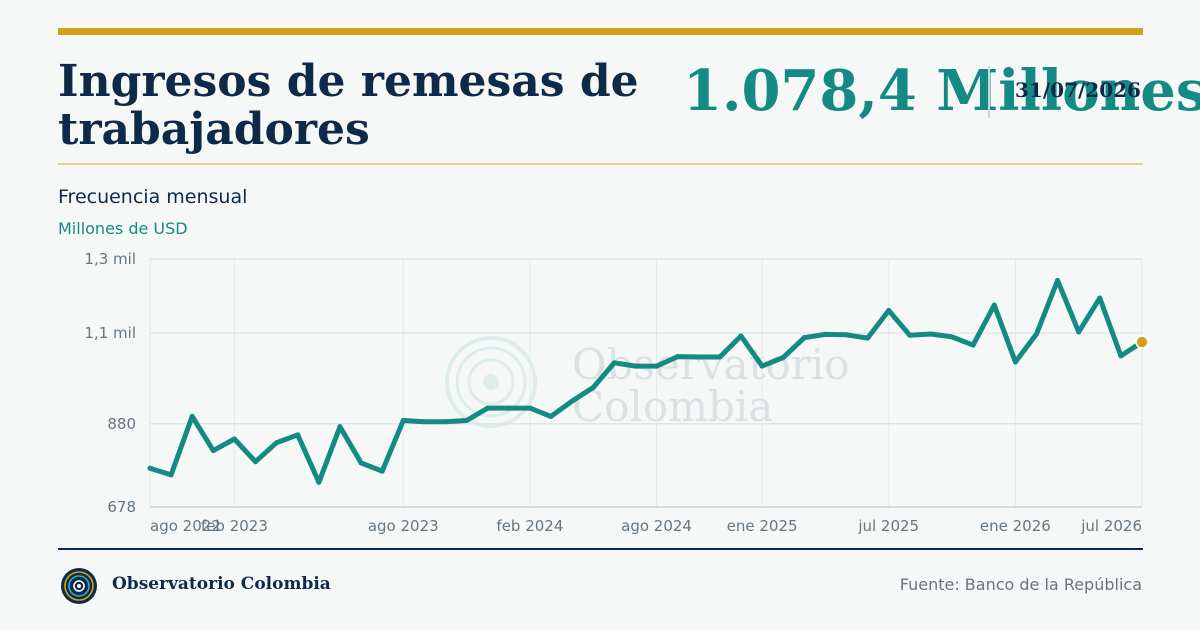 The image size is (1200, 630). Describe the element at coordinates (600, 549) in the screenshot. I see `footer-divider` at that location.